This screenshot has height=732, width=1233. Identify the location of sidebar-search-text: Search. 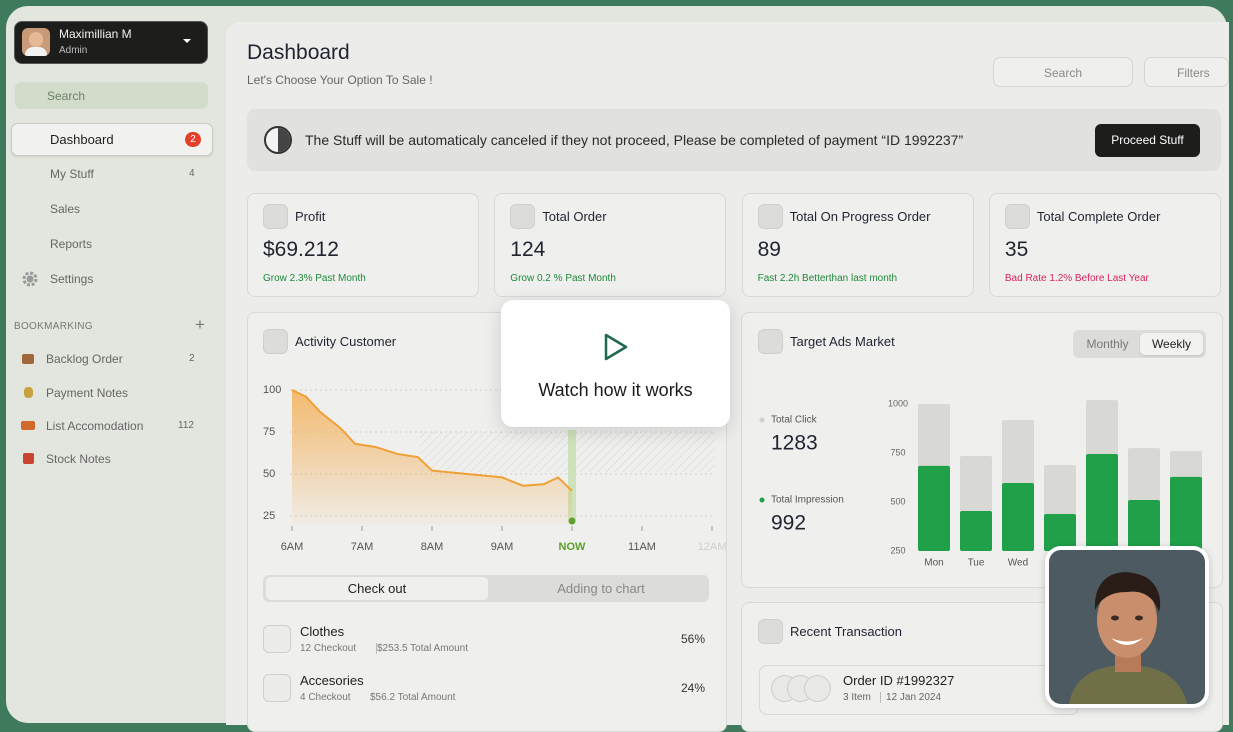
(66, 96).